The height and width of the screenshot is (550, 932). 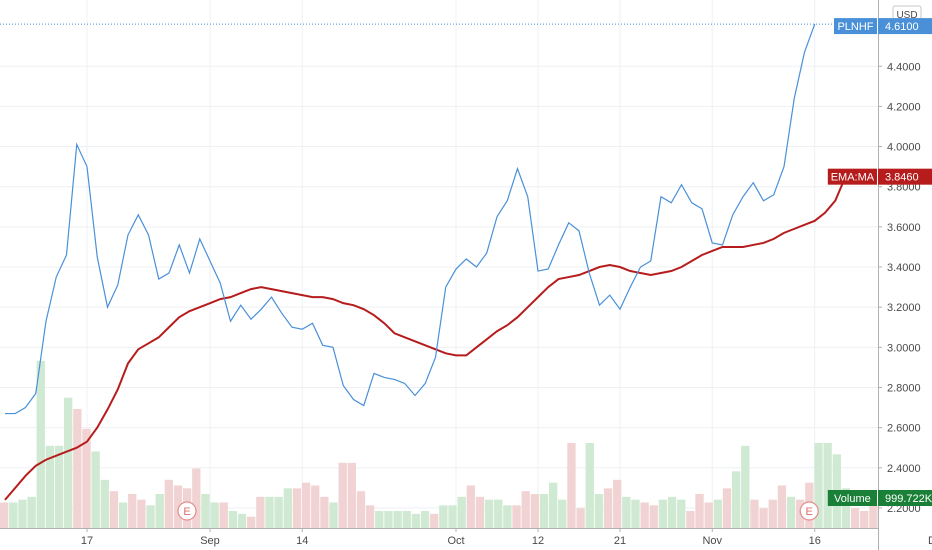 I want to click on x-tick-label: 21, so click(x=620, y=541).